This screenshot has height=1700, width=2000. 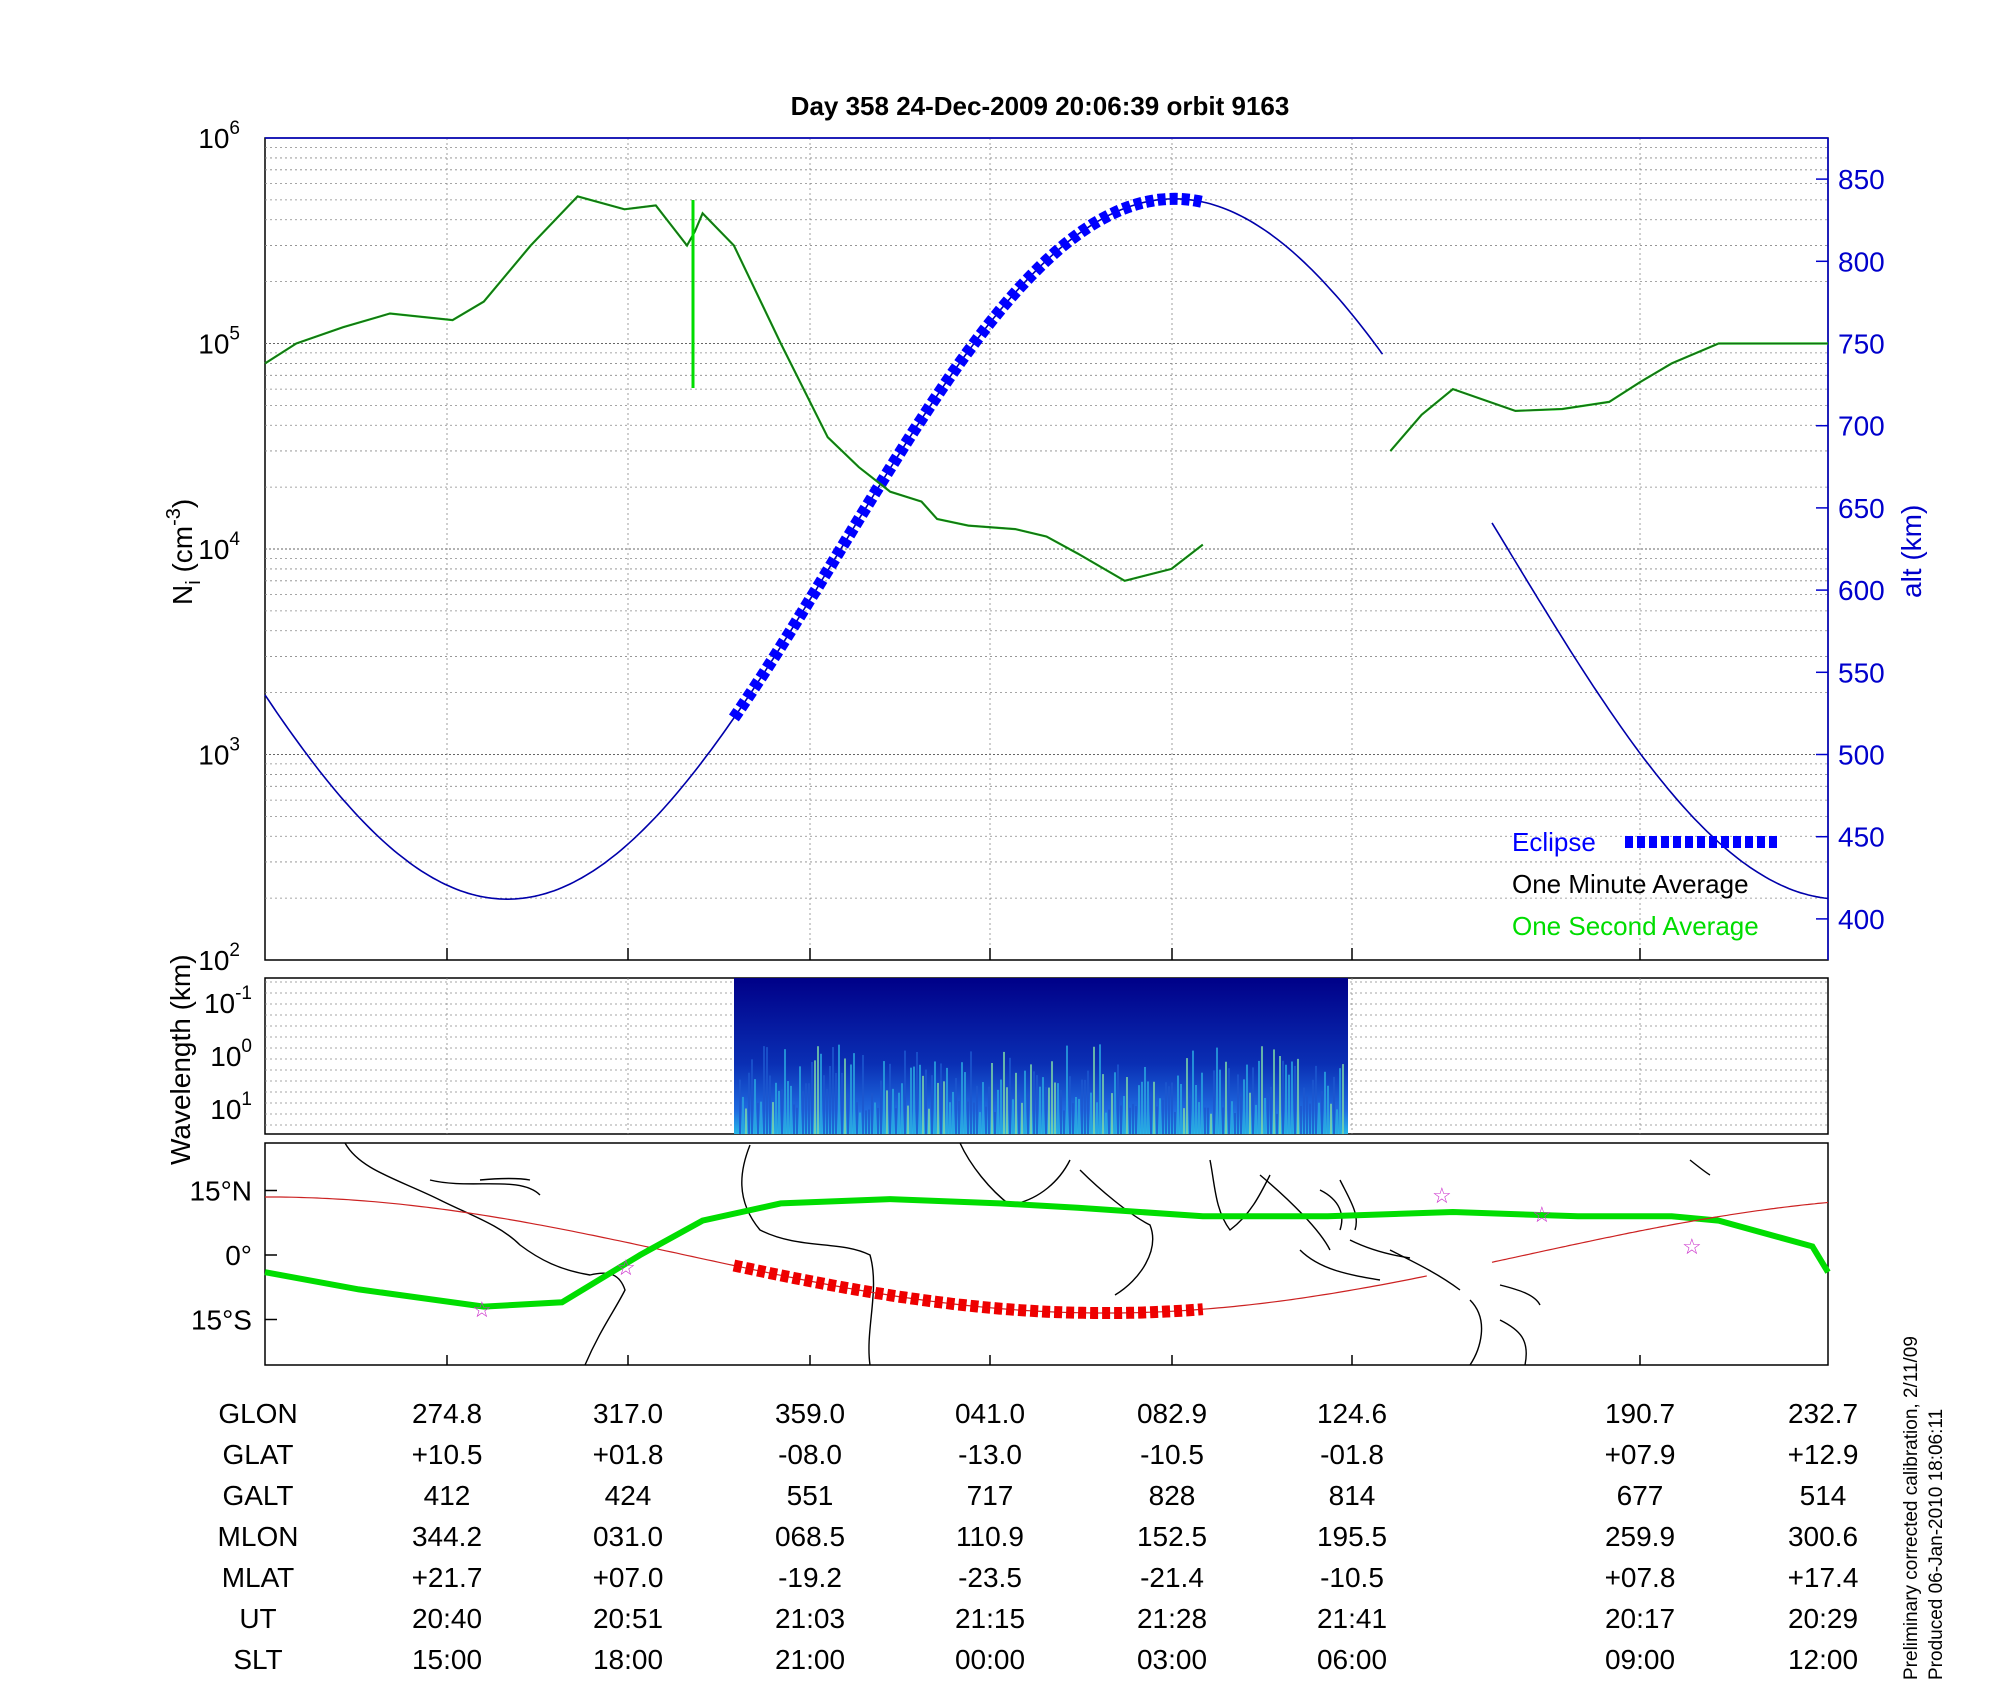 What do you see at coordinates (1861, 590) in the screenshot?
I see `right-tick-label: 600` at bounding box center [1861, 590].